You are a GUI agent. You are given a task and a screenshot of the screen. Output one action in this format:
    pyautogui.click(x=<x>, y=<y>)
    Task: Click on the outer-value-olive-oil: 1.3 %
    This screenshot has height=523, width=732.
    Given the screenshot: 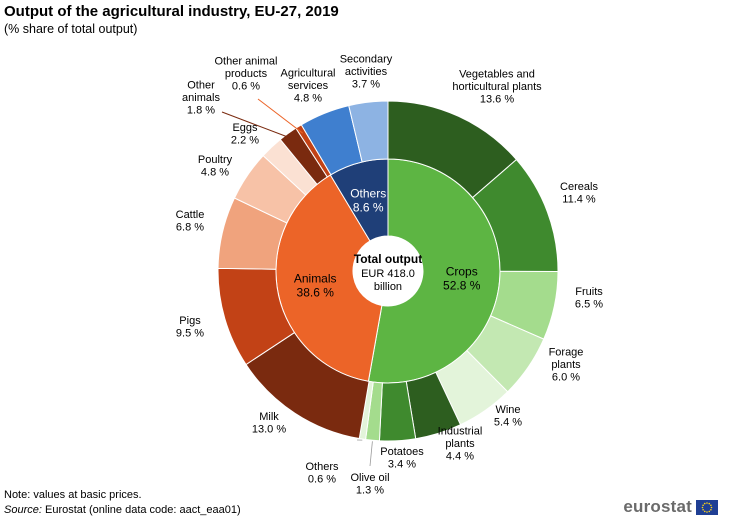 What is the action you would take?
    pyautogui.click(x=370, y=490)
    